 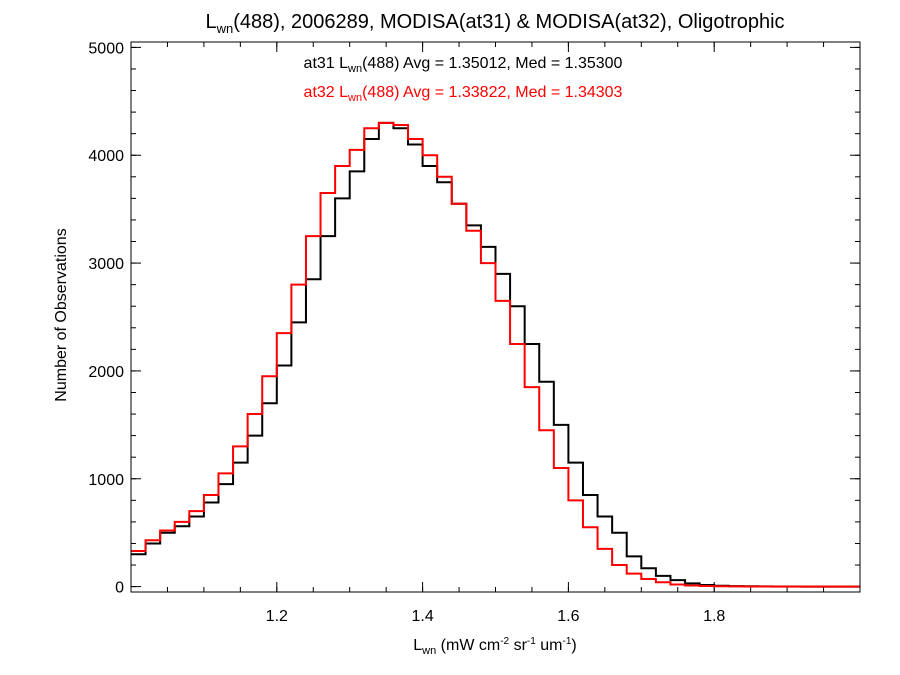 What do you see at coordinates (106, 48) in the screenshot?
I see `y-tick-label: 5000` at bounding box center [106, 48].